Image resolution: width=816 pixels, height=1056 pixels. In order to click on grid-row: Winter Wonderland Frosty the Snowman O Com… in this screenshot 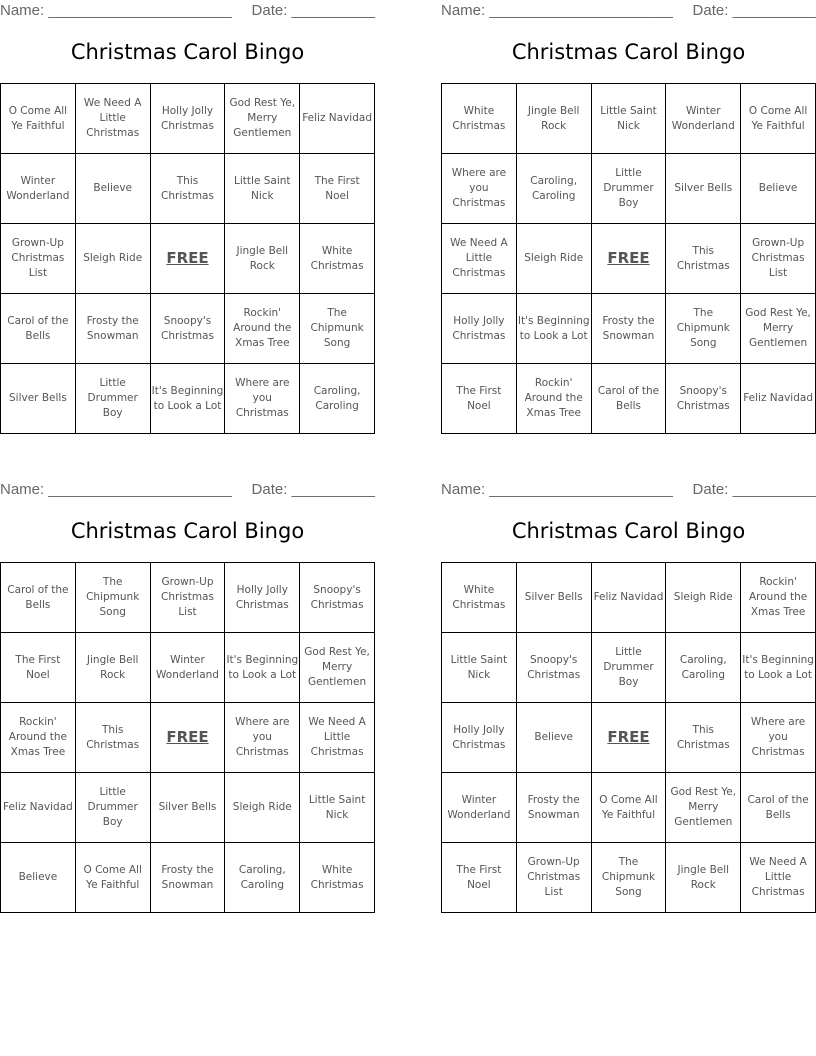, I will do `click(628, 807)`.